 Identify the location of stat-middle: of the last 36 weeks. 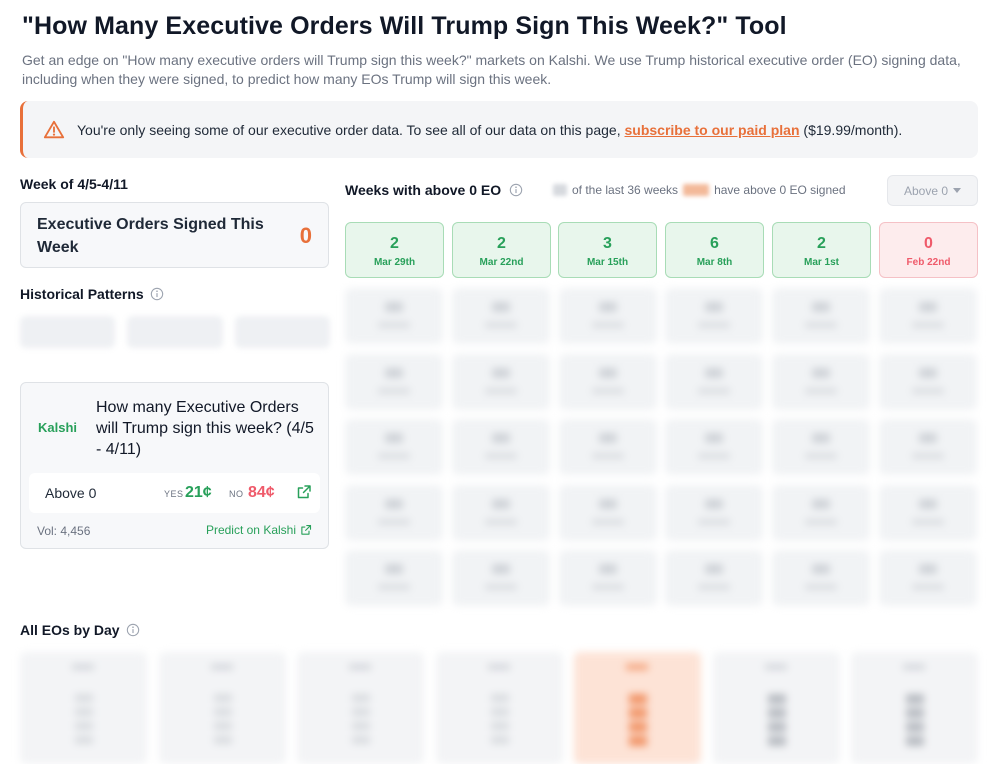
(625, 190).